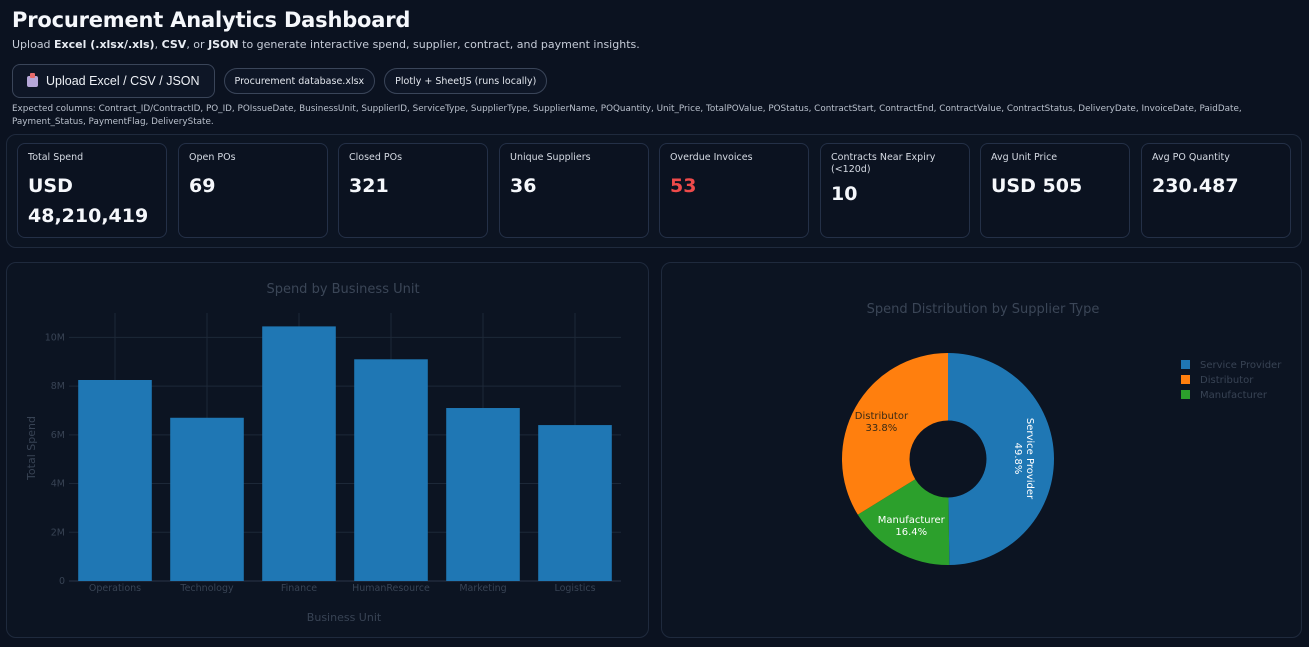  Describe the element at coordinates (115, 588) in the screenshot. I see `x-tick-label: Operations` at that location.